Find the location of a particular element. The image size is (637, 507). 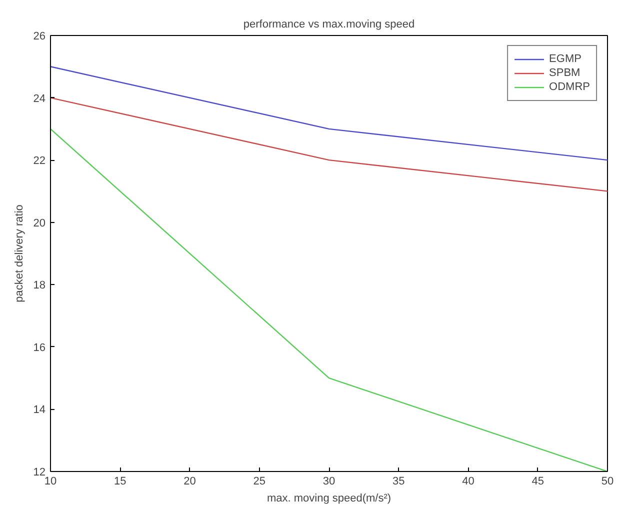

x-axis-title: max. moving speed(m/s²) is located at coordinates (329, 498).